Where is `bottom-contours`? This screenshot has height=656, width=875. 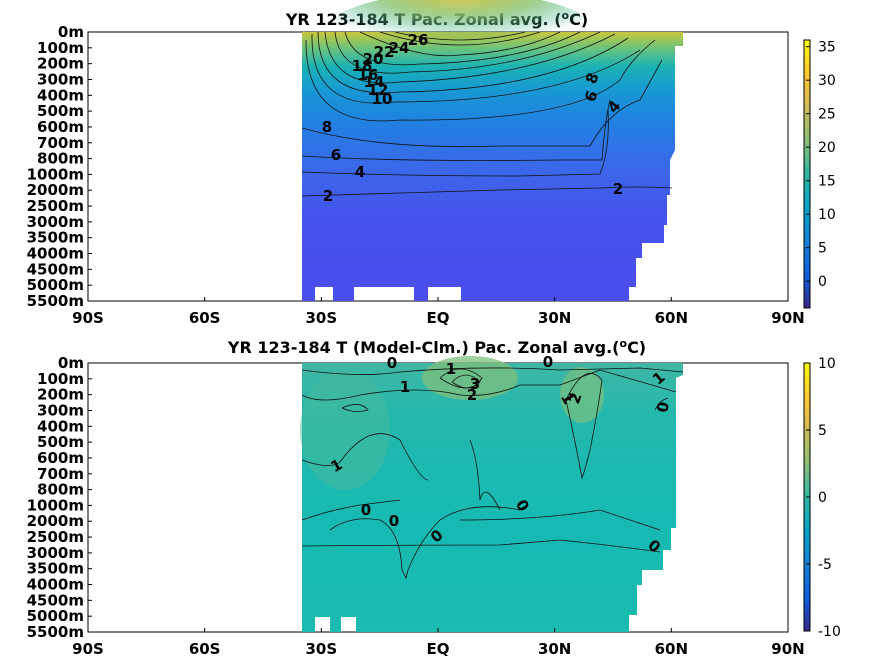
bottom-contours is located at coordinates (492, 473).